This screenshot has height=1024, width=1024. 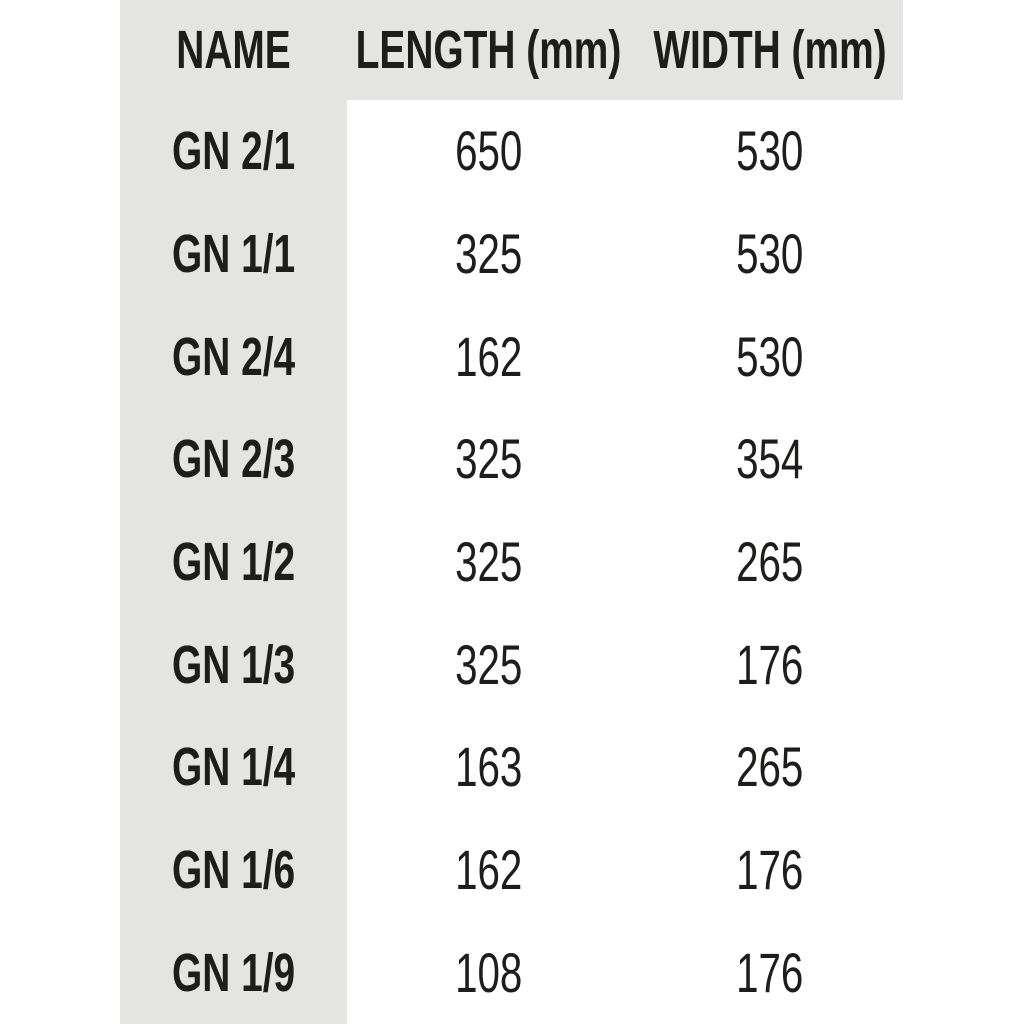 I want to click on length-value: 163, so click(x=488, y=767).